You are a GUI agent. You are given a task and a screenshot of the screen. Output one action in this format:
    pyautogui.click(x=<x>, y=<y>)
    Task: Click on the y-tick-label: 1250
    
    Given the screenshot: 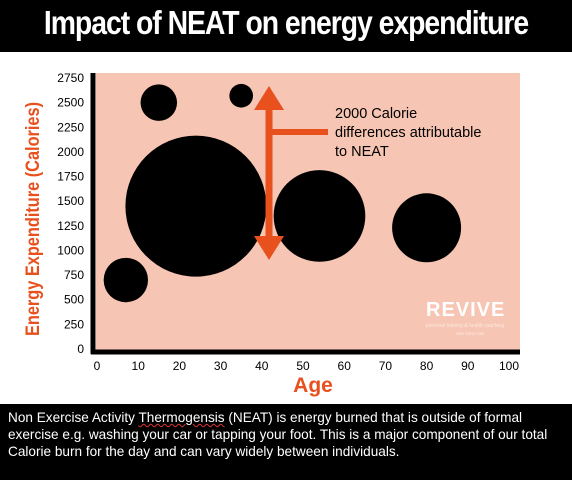 What is the action you would take?
    pyautogui.click(x=70, y=226)
    